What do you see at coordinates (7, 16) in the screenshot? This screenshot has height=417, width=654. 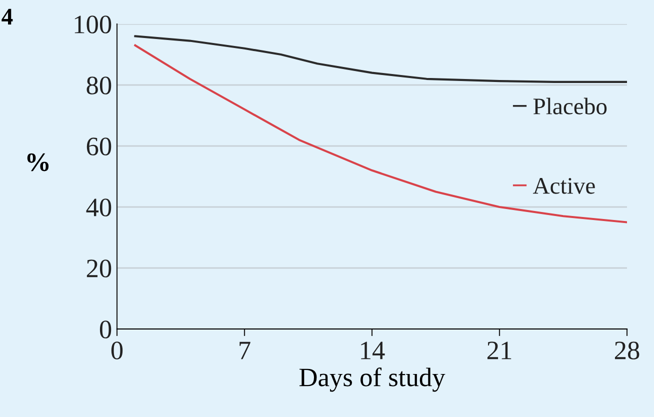 I see `text: 4` at bounding box center [7, 16].